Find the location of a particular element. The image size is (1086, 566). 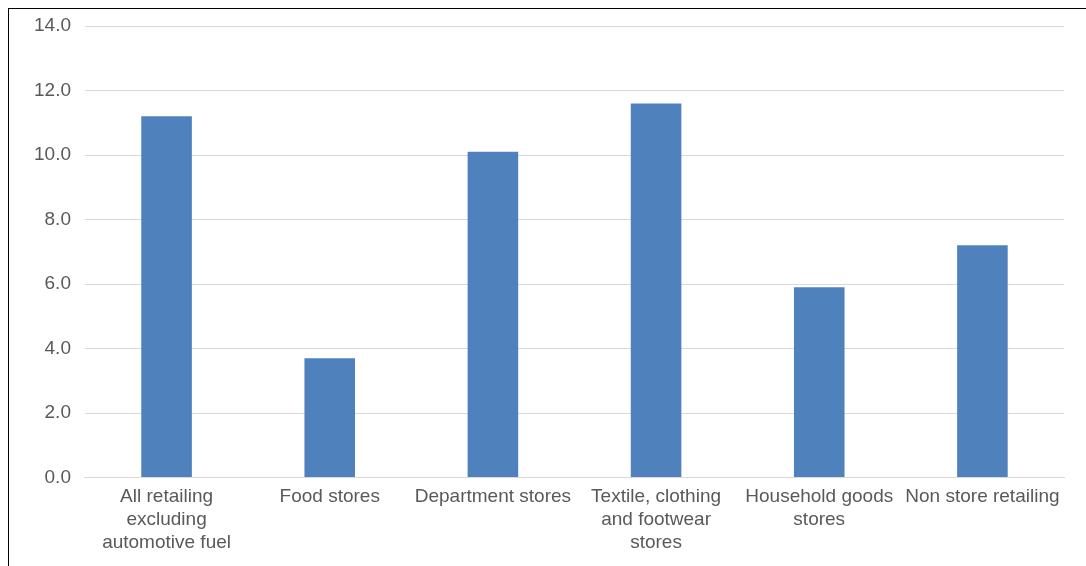

x-tick-label: All retailing excluding automotive fuel is located at coordinates (166, 518).